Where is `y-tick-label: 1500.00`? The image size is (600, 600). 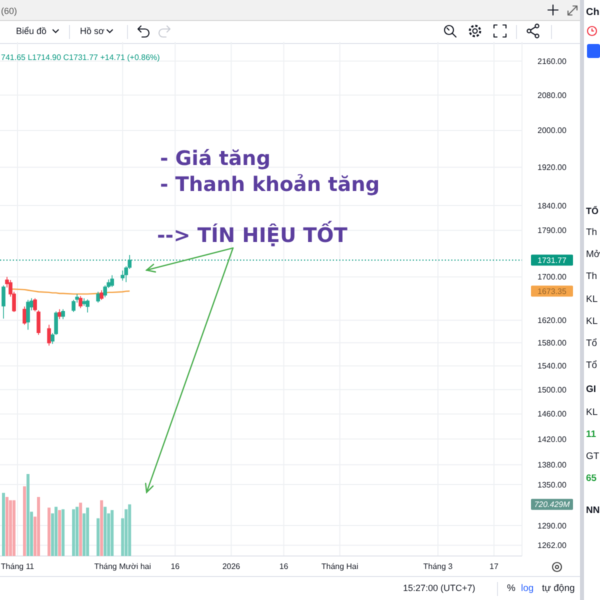
y-tick-label: 1500.00 is located at coordinates (553, 389).